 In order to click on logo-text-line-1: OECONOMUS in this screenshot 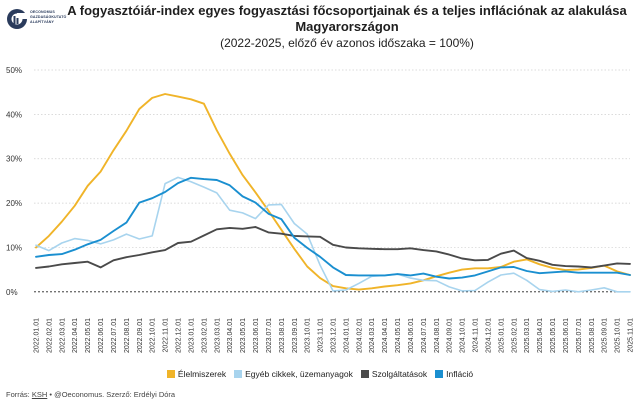, I will do `click(42, 12)`.